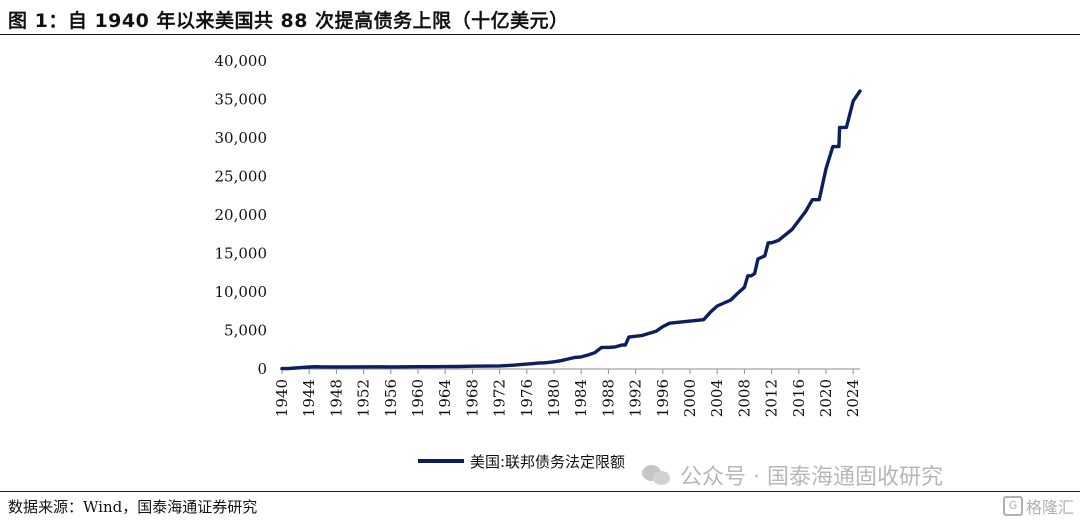 The height and width of the screenshot is (522, 1080). I want to click on x-tick-label: 1968, so click(472, 398).